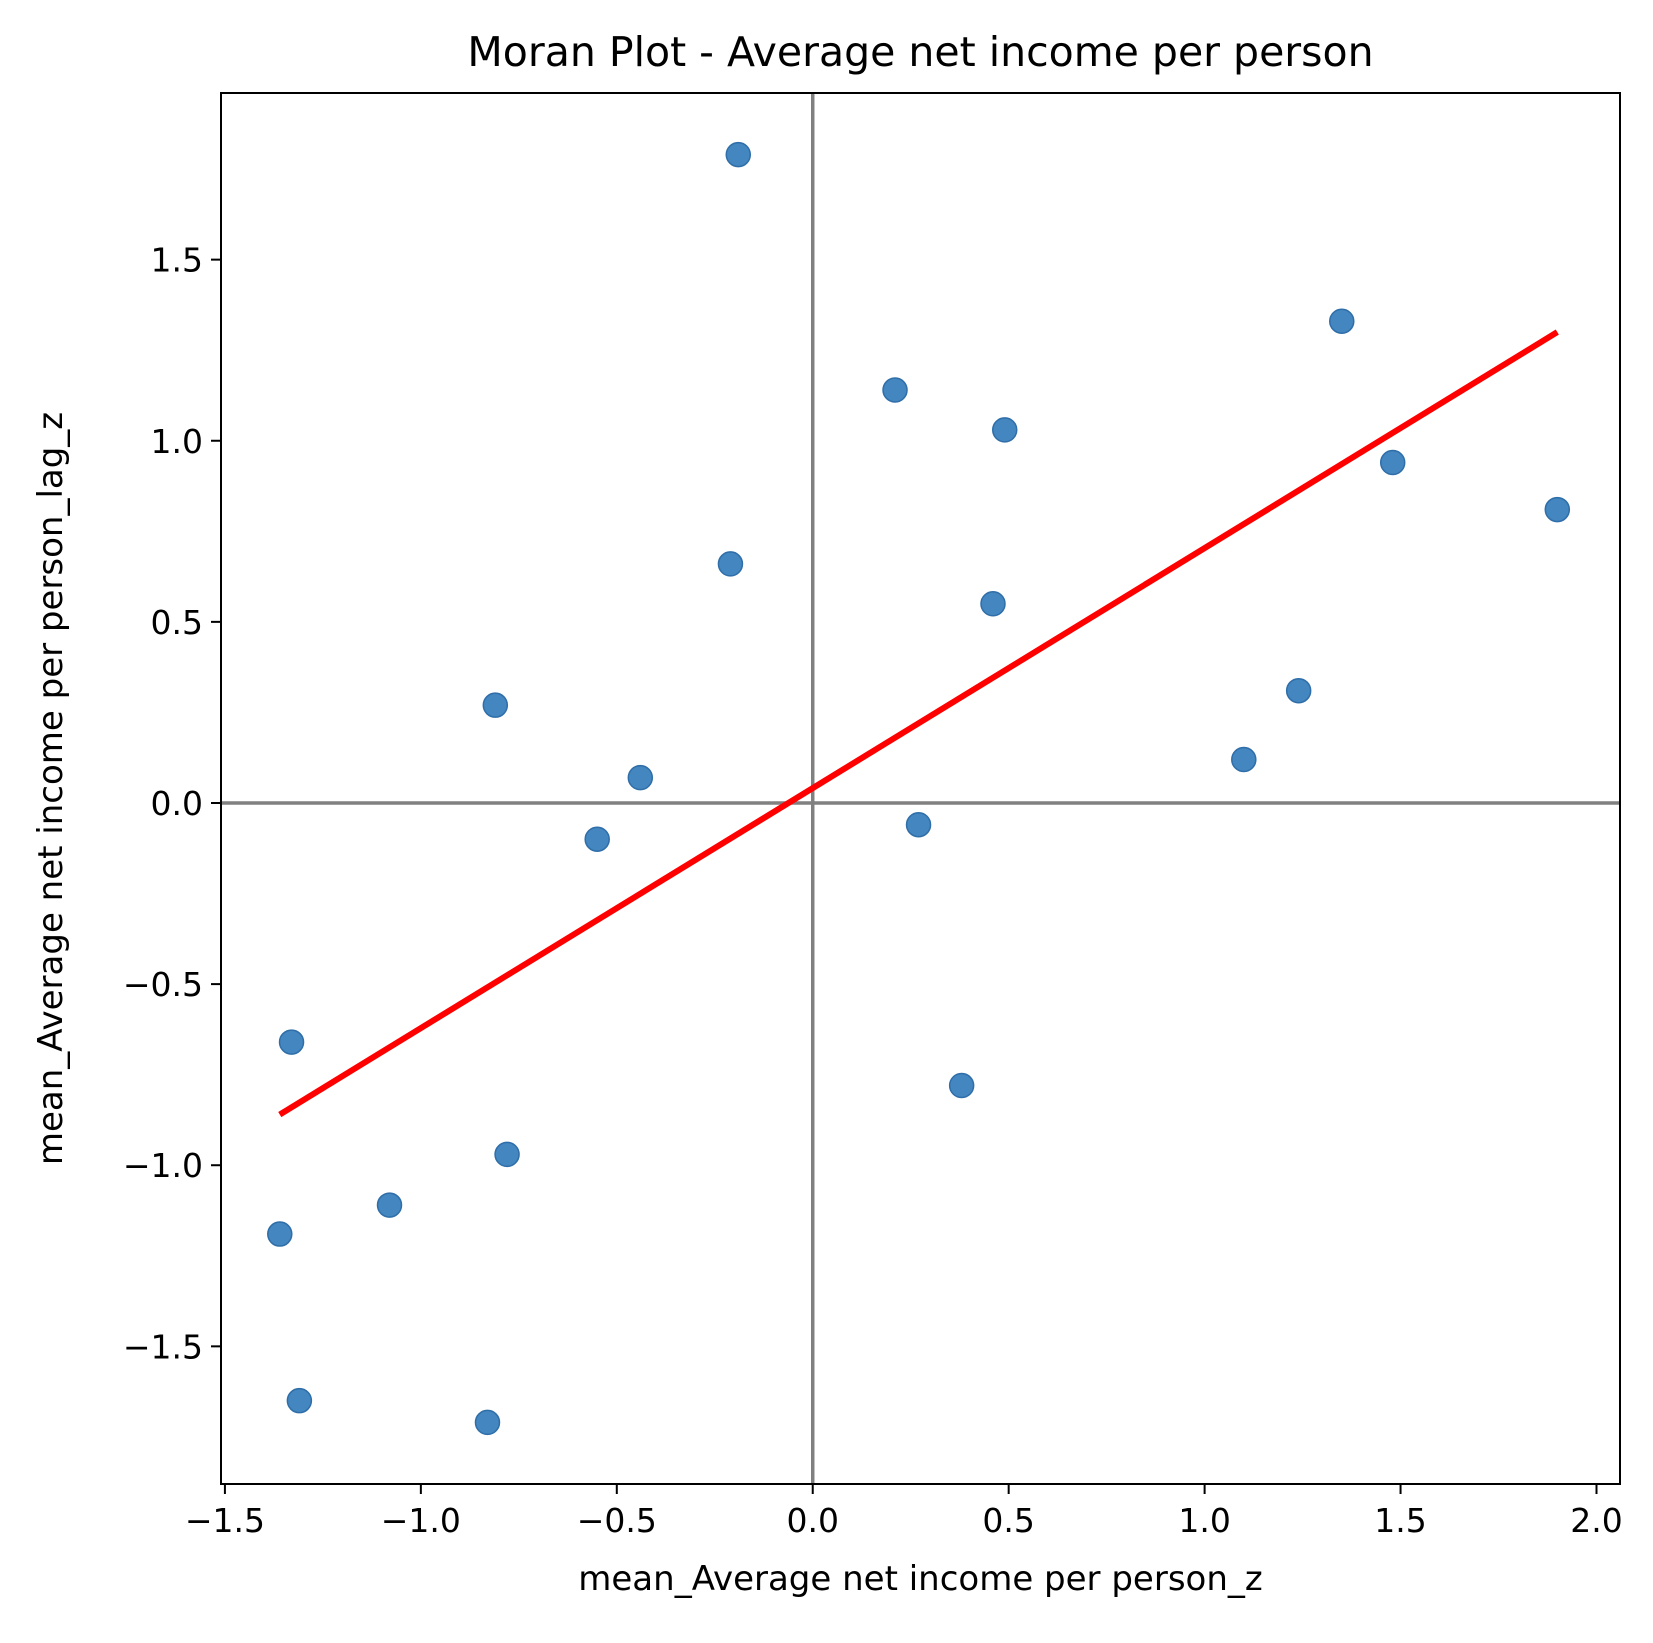  What do you see at coordinates (163, 984) in the screenshot?
I see `y-tick-label: −0.5` at bounding box center [163, 984].